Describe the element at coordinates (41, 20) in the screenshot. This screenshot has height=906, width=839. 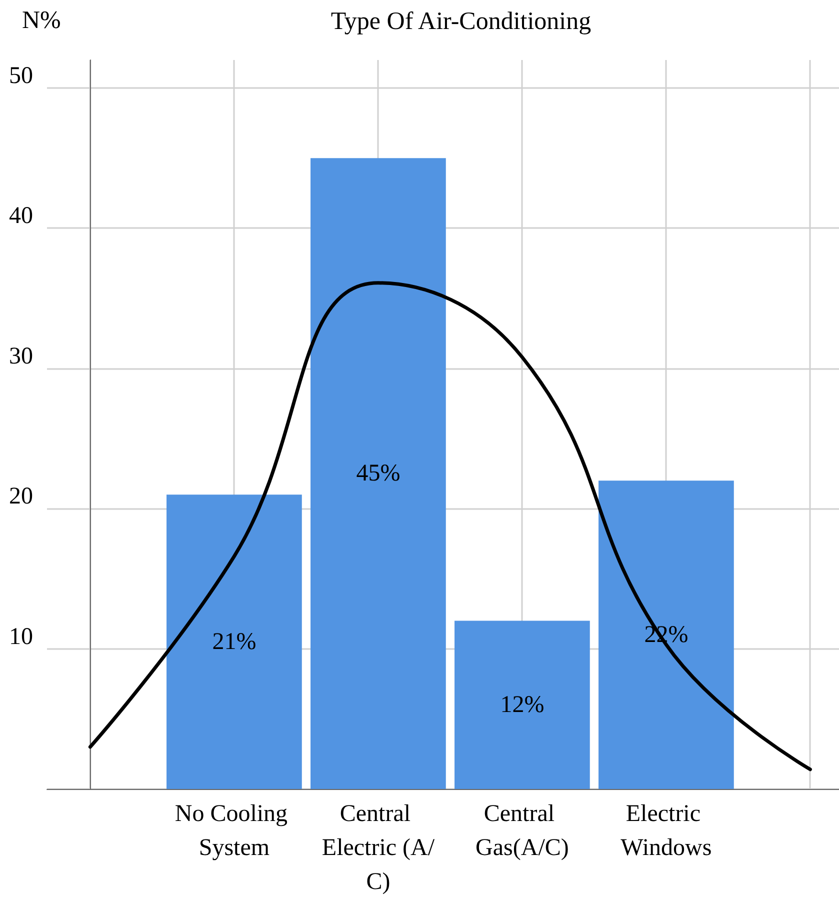
I see `y-axis-title: N%` at that location.